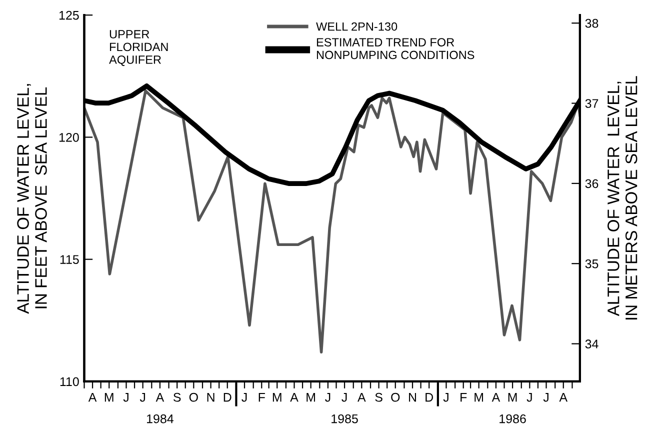 This screenshot has width=648, height=431. I want to click on x-tick-label: A 1984, so click(160, 408).